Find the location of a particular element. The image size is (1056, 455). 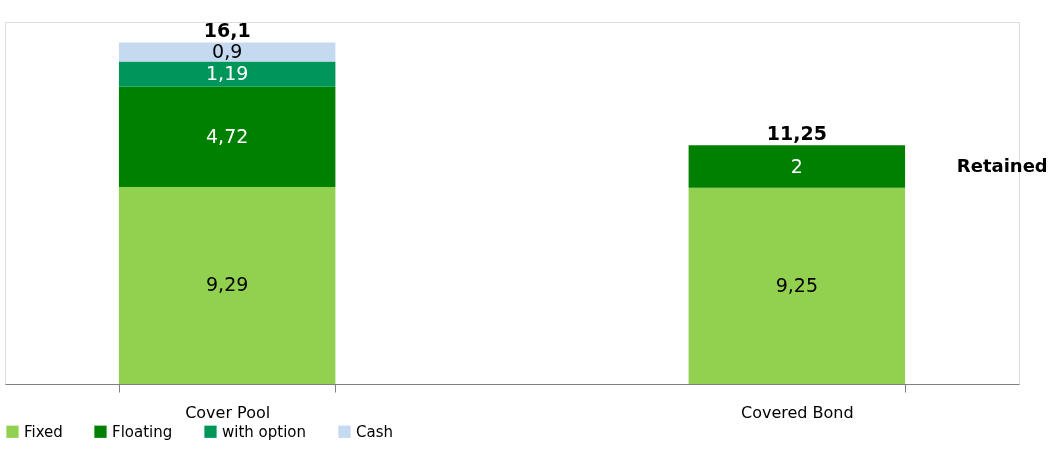

total-label: 11,25 is located at coordinates (796, 133).